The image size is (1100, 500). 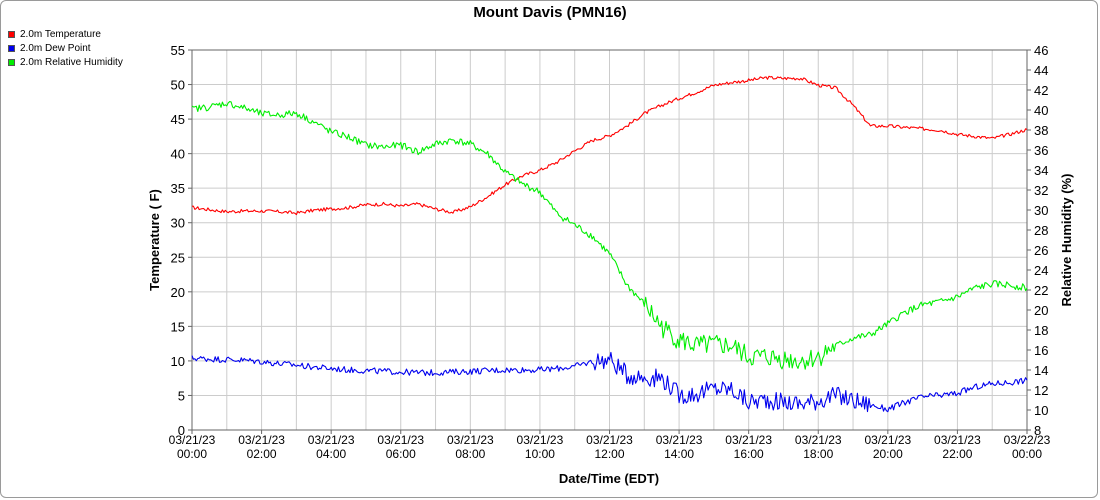 What do you see at coordinates (1041, 350) in the screenshot?
I see `tick-label-right: 16` at bounding box center [1041, 350].